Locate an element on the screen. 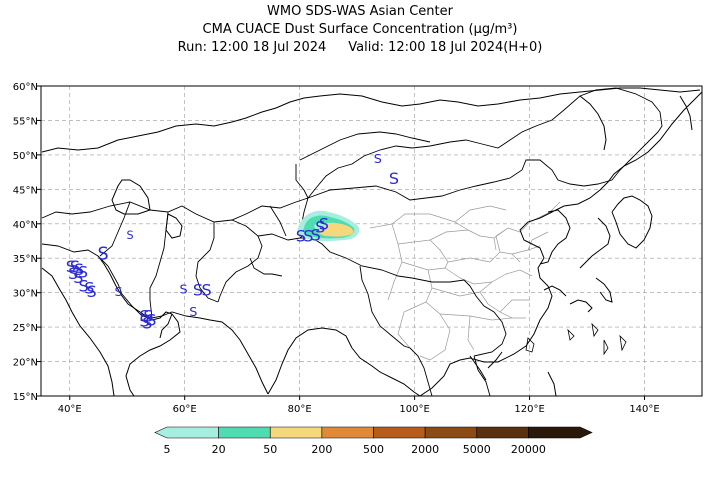 The image size is (720, 480). islands is located at coordinates (576, 339).